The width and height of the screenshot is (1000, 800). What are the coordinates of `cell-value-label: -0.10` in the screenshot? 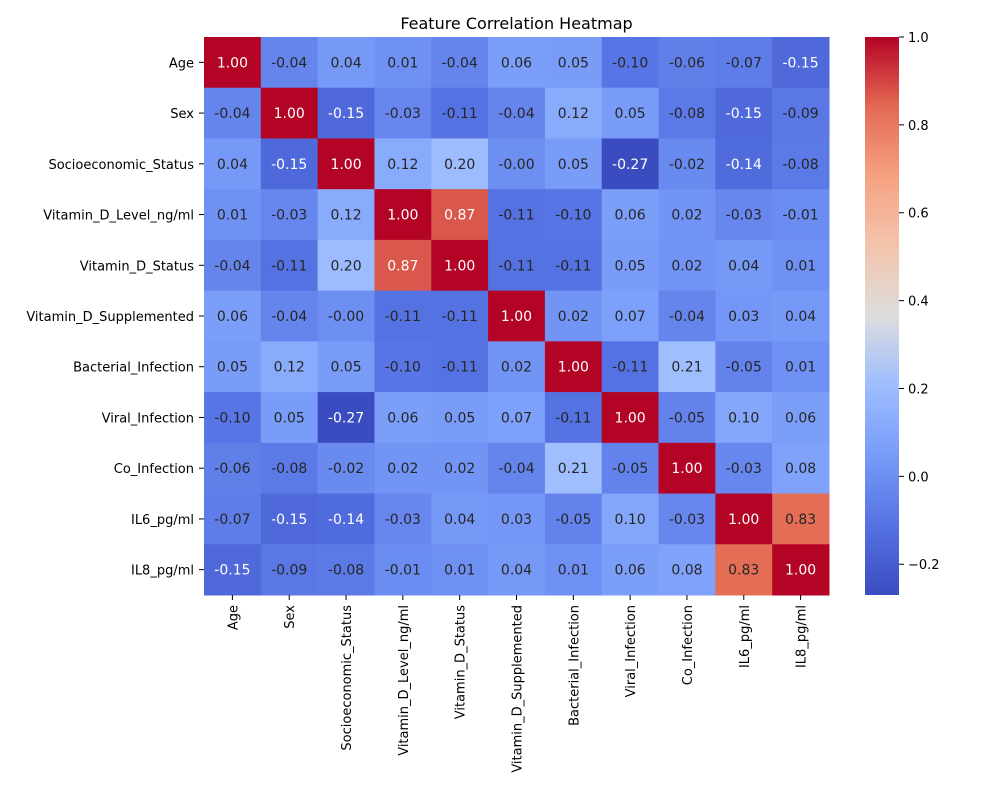 It's located at (403, 368).